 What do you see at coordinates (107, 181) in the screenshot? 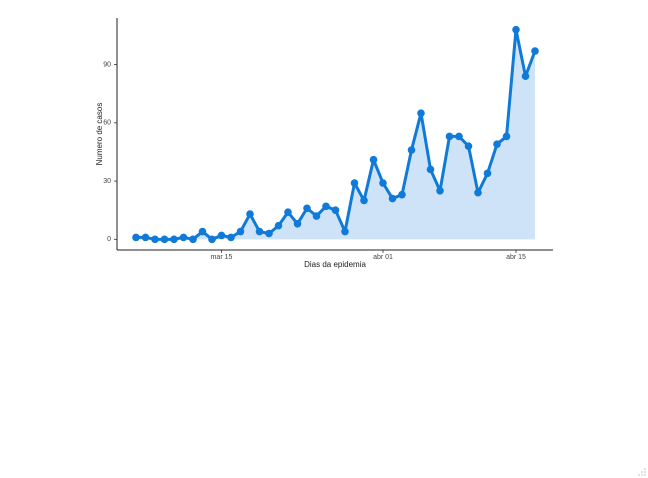
I see `y-tick-label: 30` at bounding box center [107, 181].